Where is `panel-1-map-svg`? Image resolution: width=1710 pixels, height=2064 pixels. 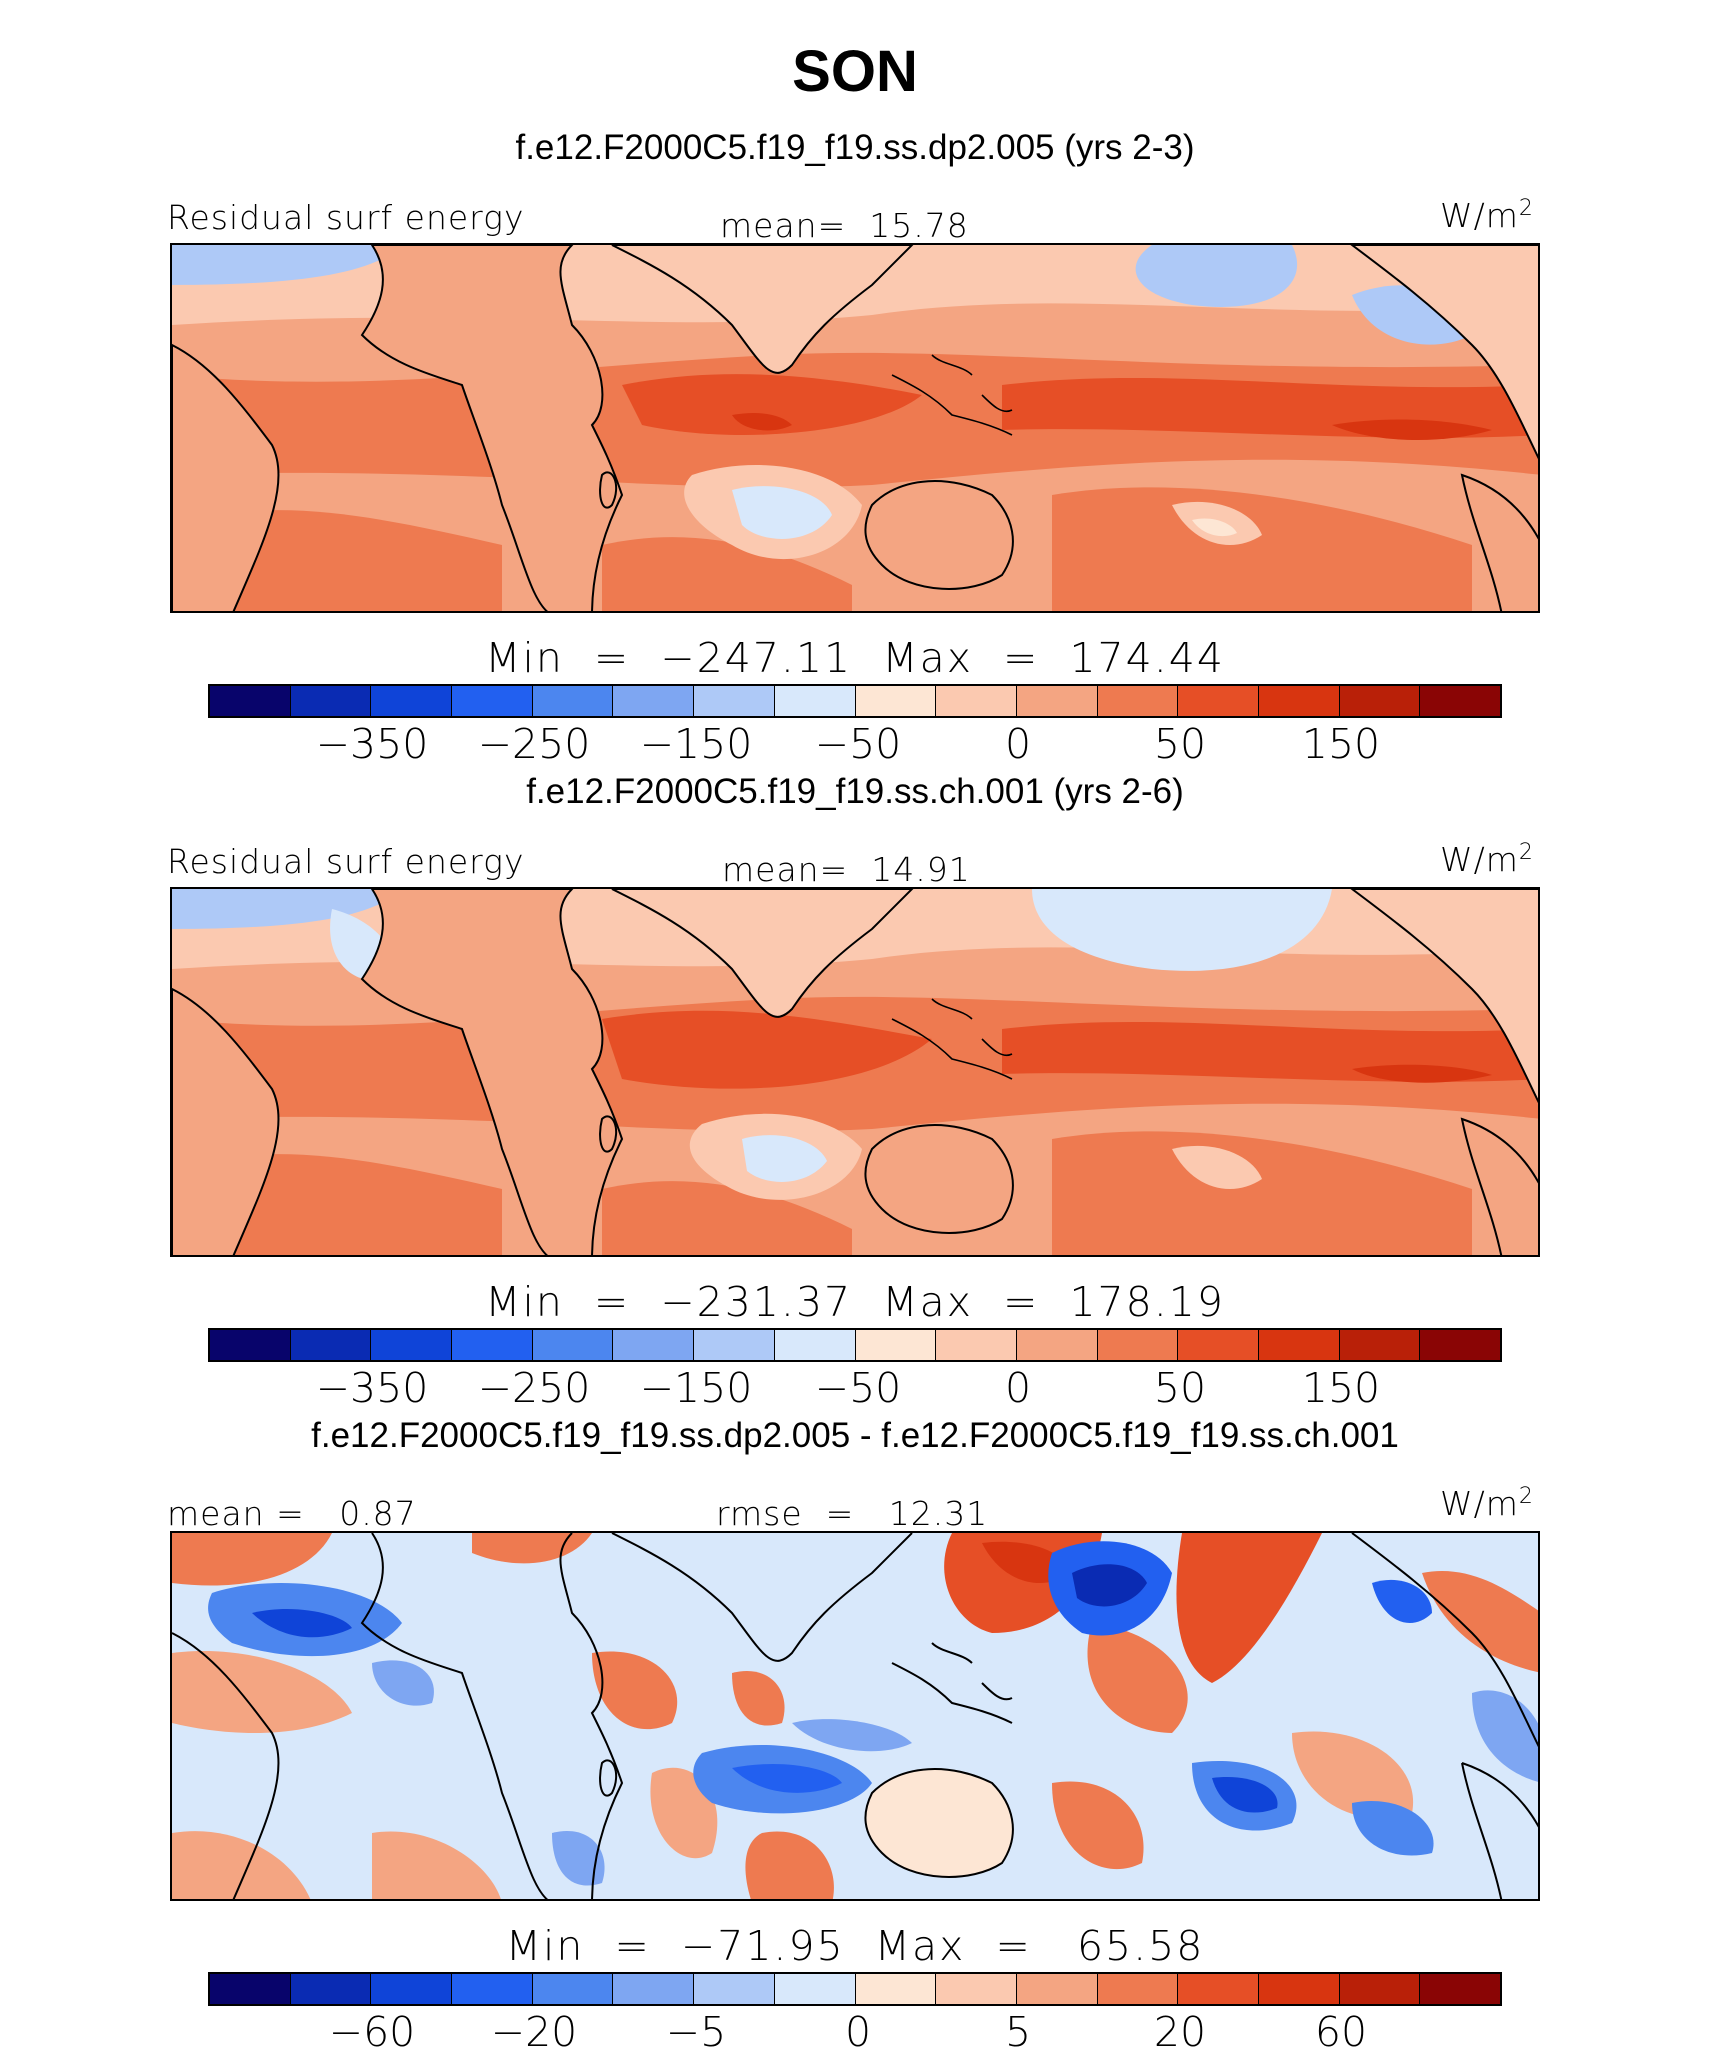 panel-1-map-svg is located at coordinates (855, 428).